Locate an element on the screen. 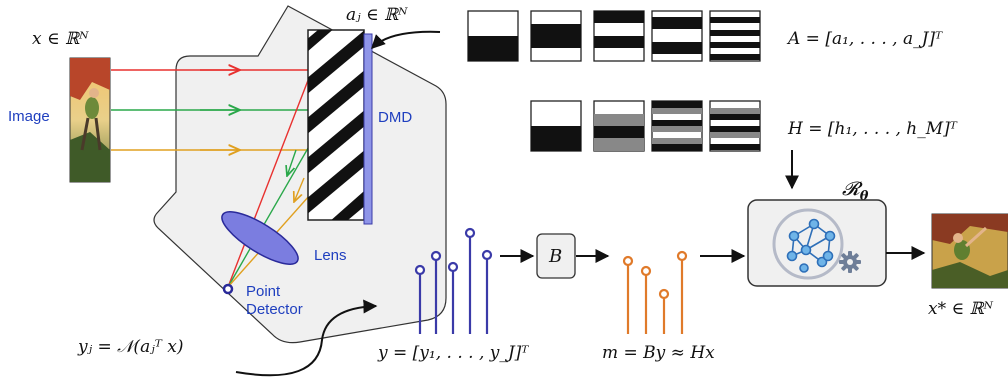 The image size is (1008, 388). point-label: Point is located at coordinates (263, 291).